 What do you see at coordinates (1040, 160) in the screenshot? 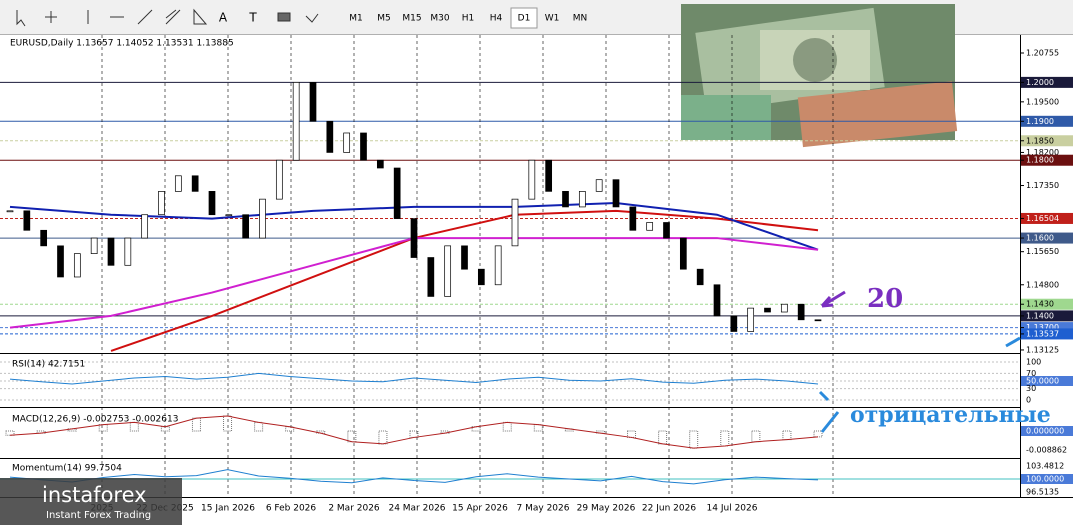
I see `price-label: 1.1800` at bounding box center [1040, 160].